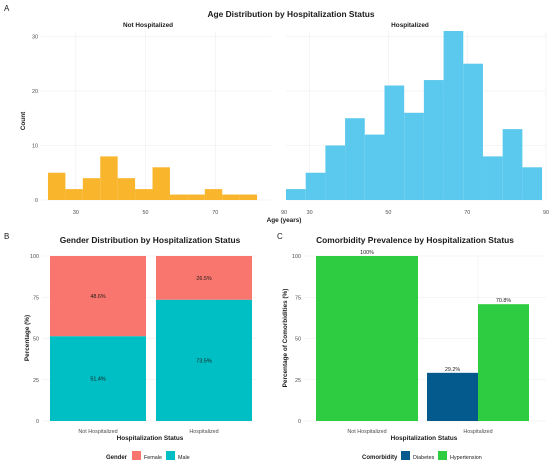 The height and width of the screenshot is (465, 550). What do you see at coordinates (34, 257) in the screenshot?
I see `gender-y-tick-label: 100` at bounding box center [34, 257].